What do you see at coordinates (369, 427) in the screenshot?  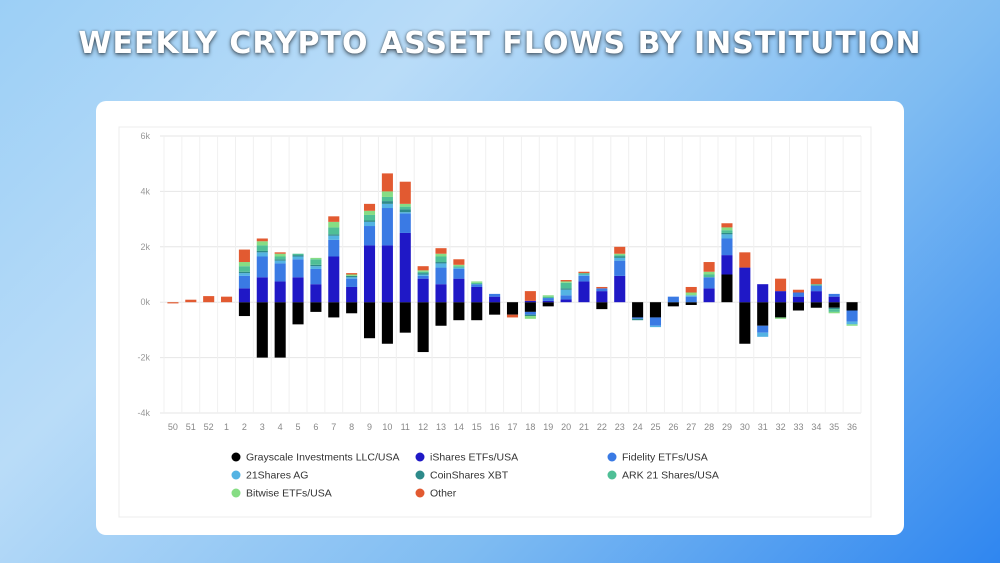 I see `x-tick-label: 9` at bounding box center [369, 427].